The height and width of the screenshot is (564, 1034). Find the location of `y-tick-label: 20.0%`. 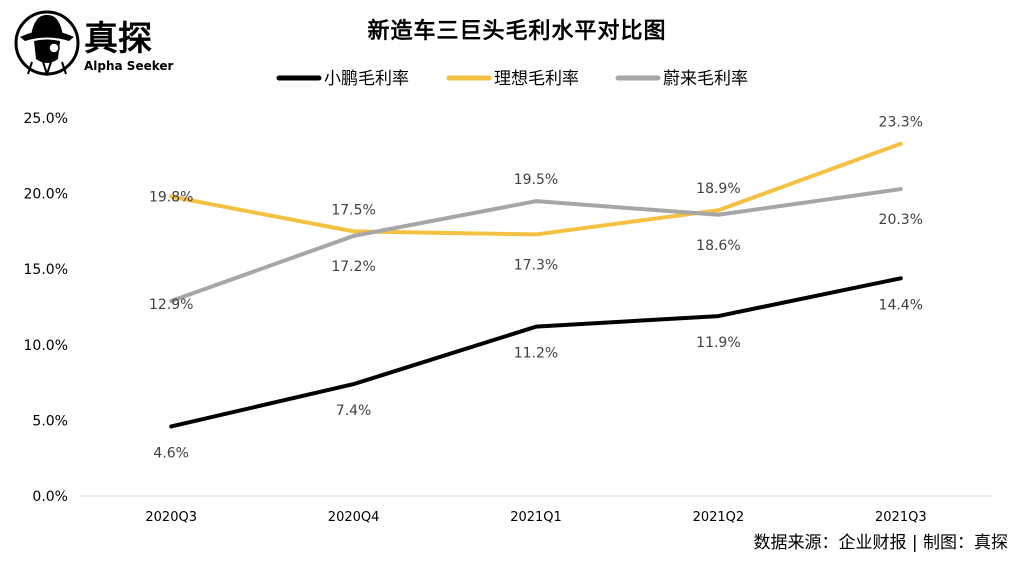

y-tick-label: 20.0% is located at coordinates (46, 195).